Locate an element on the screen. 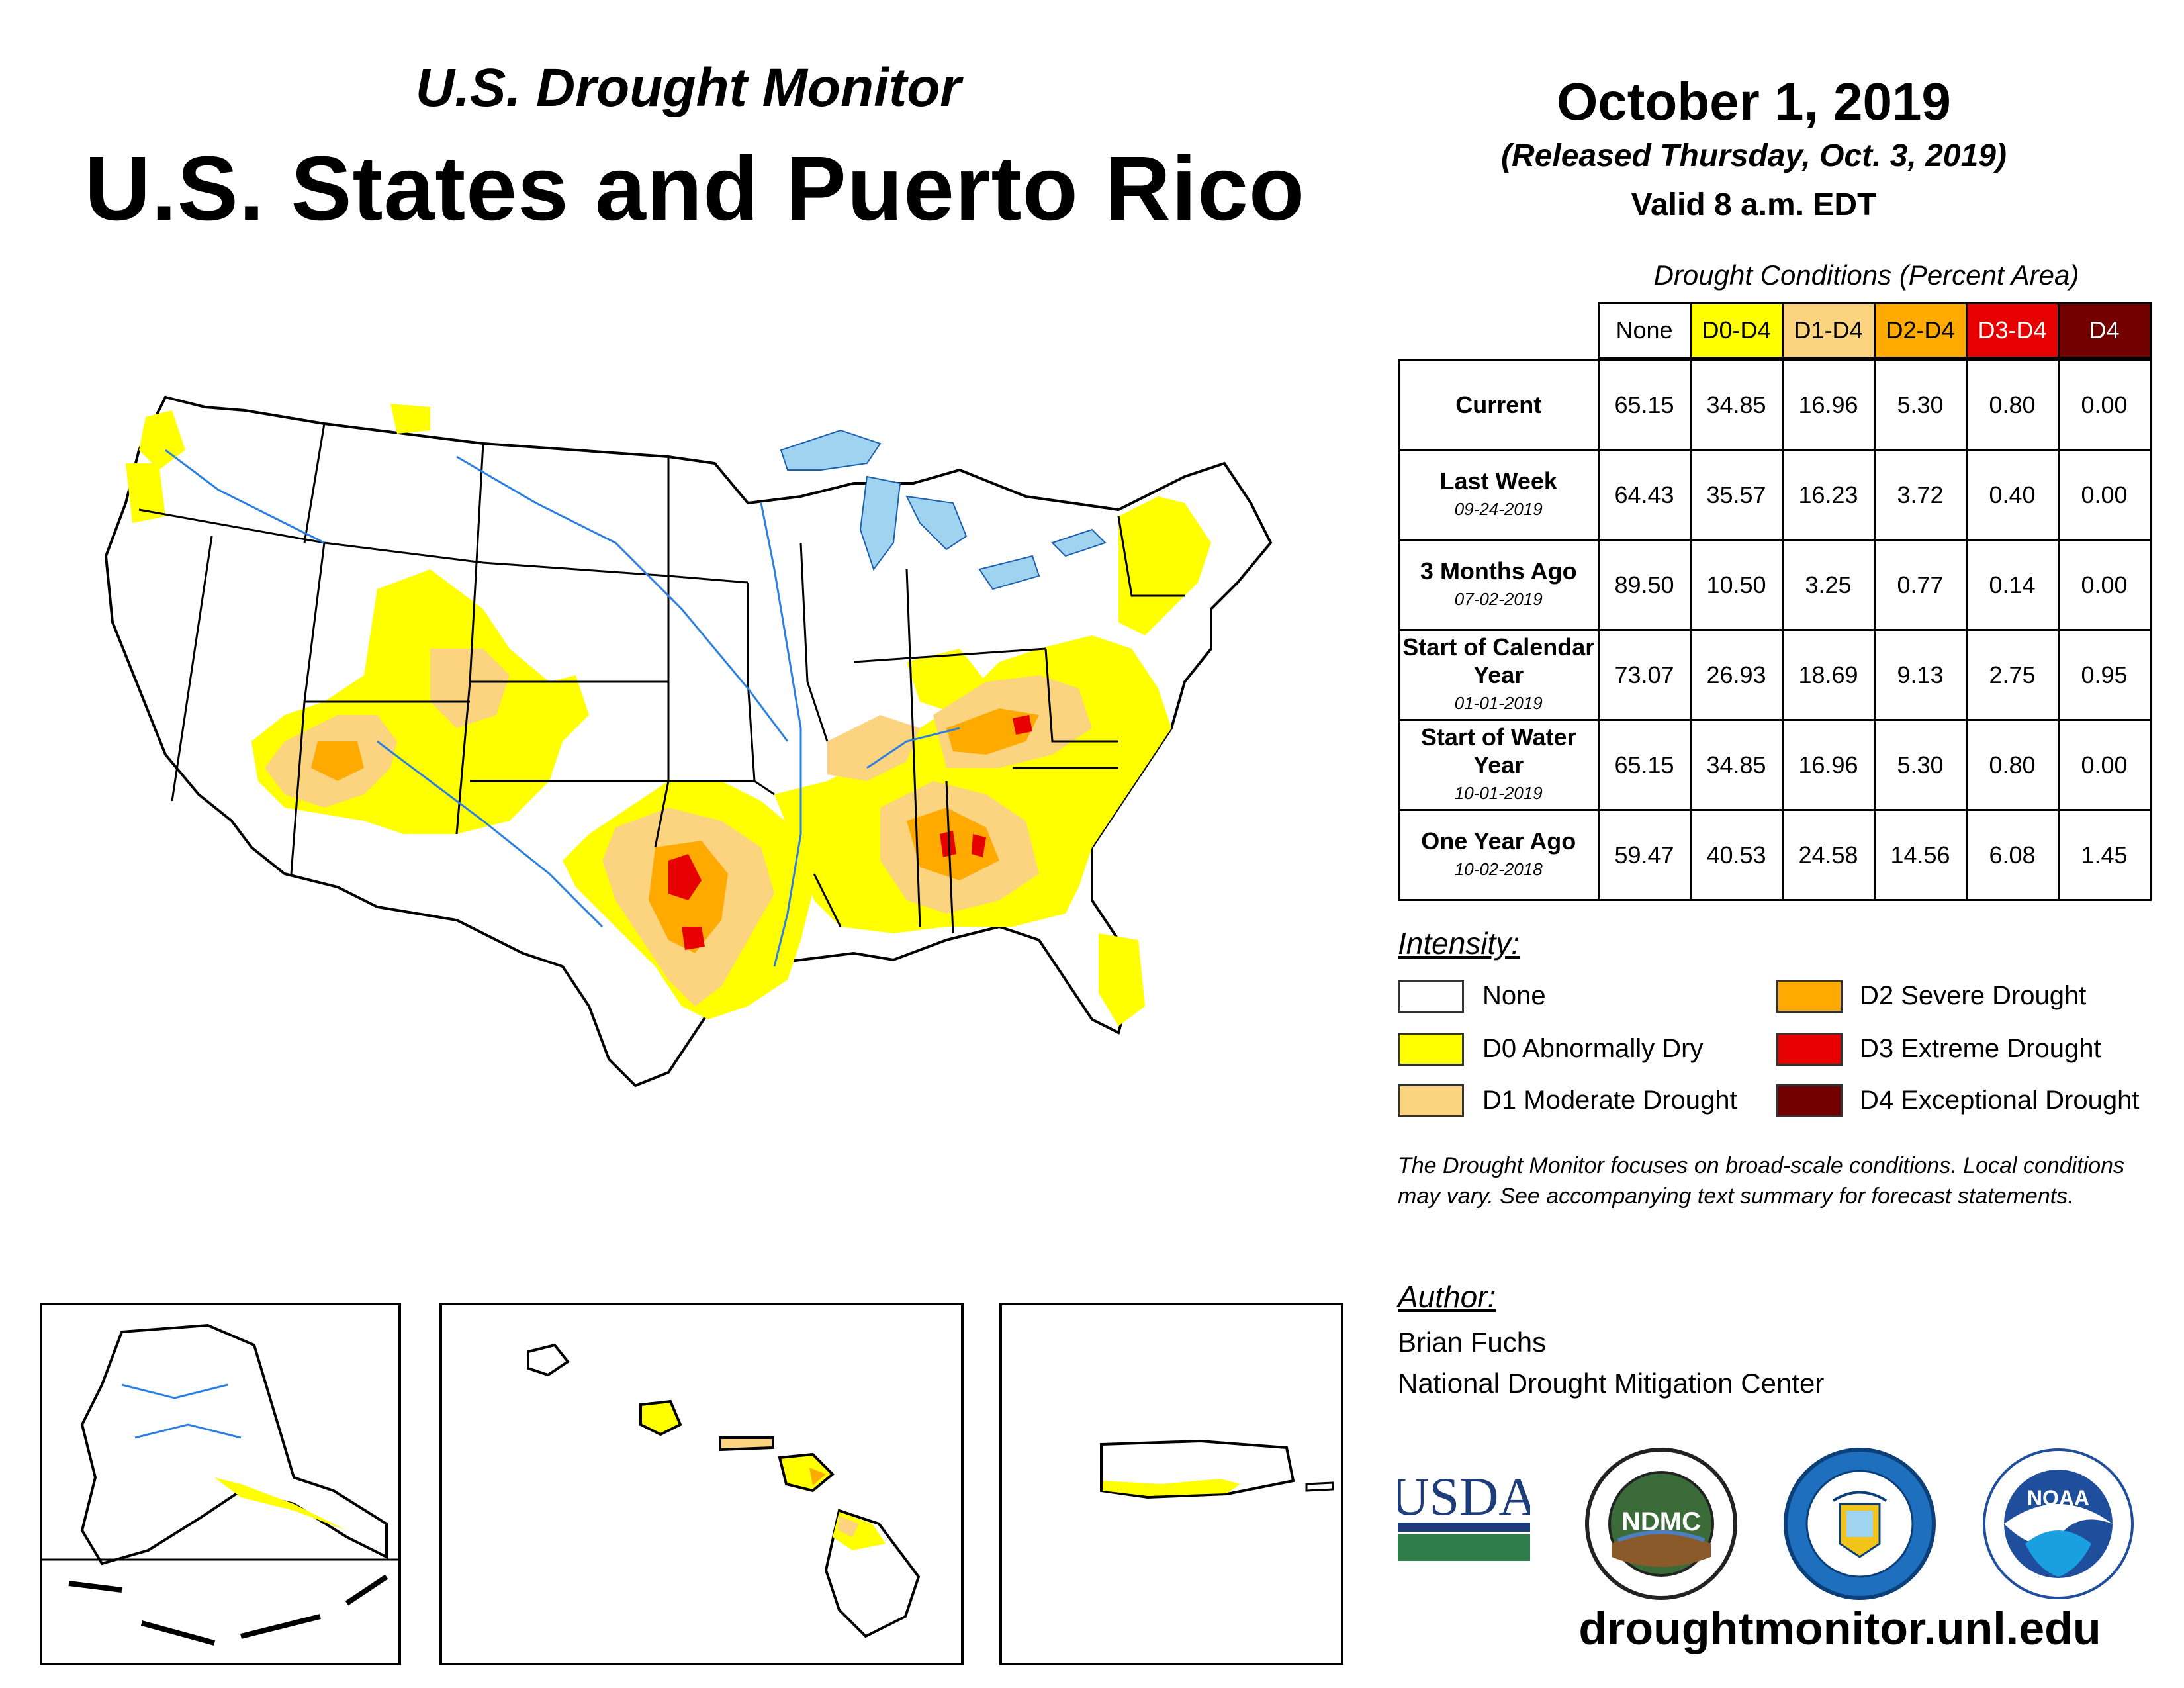 The width and height of the screenshot is (2184, 1688). oahu is located at coordinates (660, 1417).